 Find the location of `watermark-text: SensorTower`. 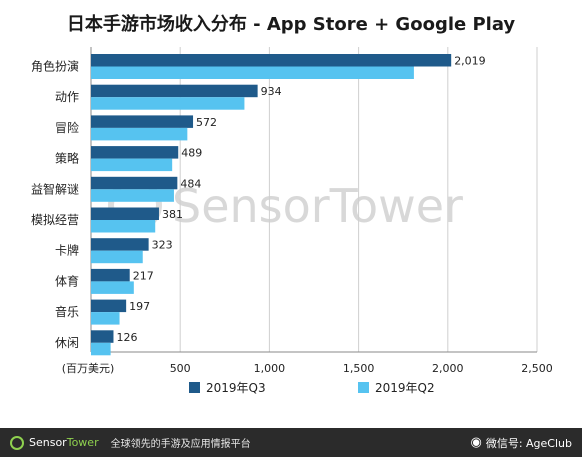

watermark-text: SensorTower is located at coordinates (317, 206).